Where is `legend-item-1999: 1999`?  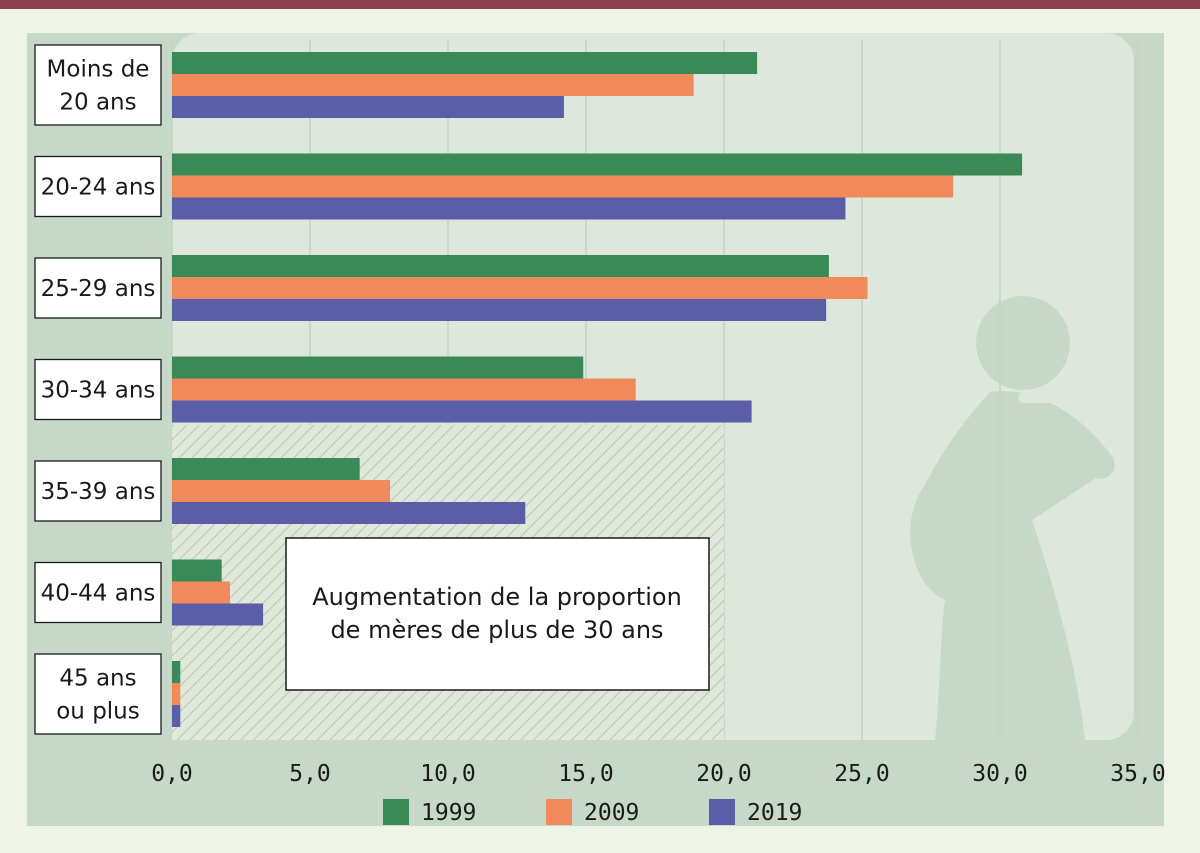 legend-item-1999: 1999 is located at coordinates (429, 812).